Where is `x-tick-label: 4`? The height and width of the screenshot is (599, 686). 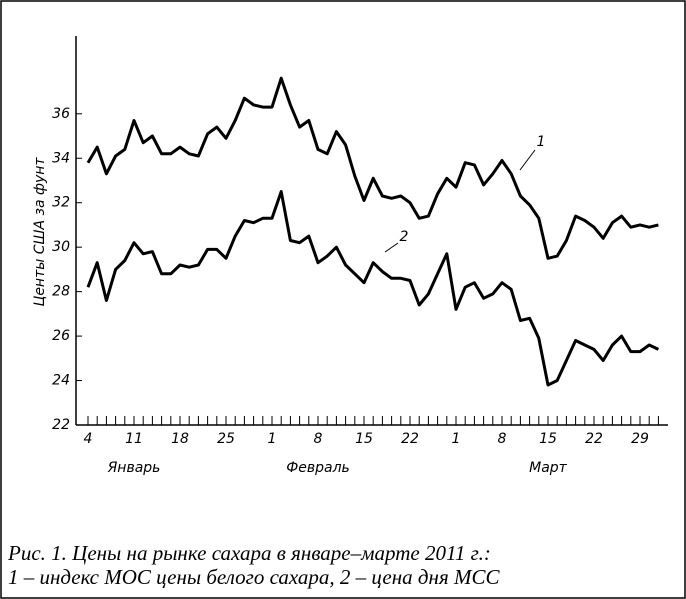 x-tick-label: 4 is located at coordinates (88, 439).